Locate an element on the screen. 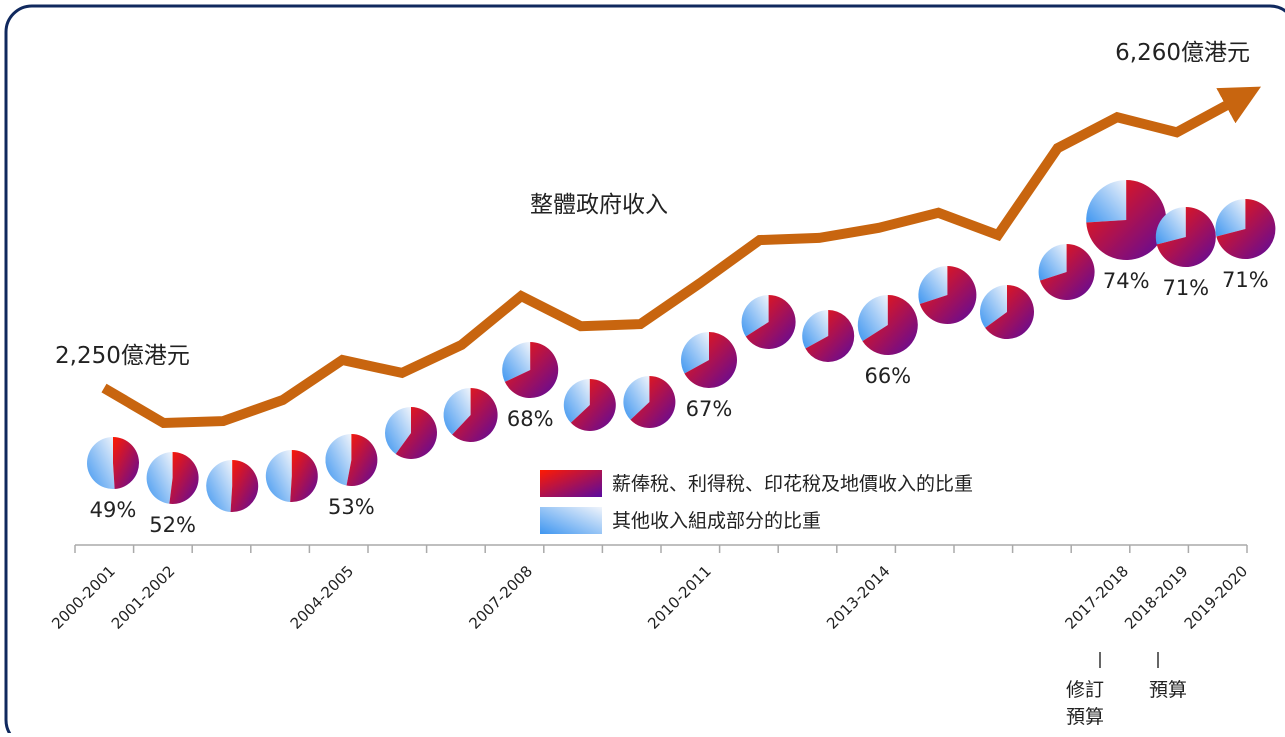 Image resolution: width=1285 pixels, height=737 pixels. x-tick-label: 2018-2019 is located at coordinates (1156, 597).